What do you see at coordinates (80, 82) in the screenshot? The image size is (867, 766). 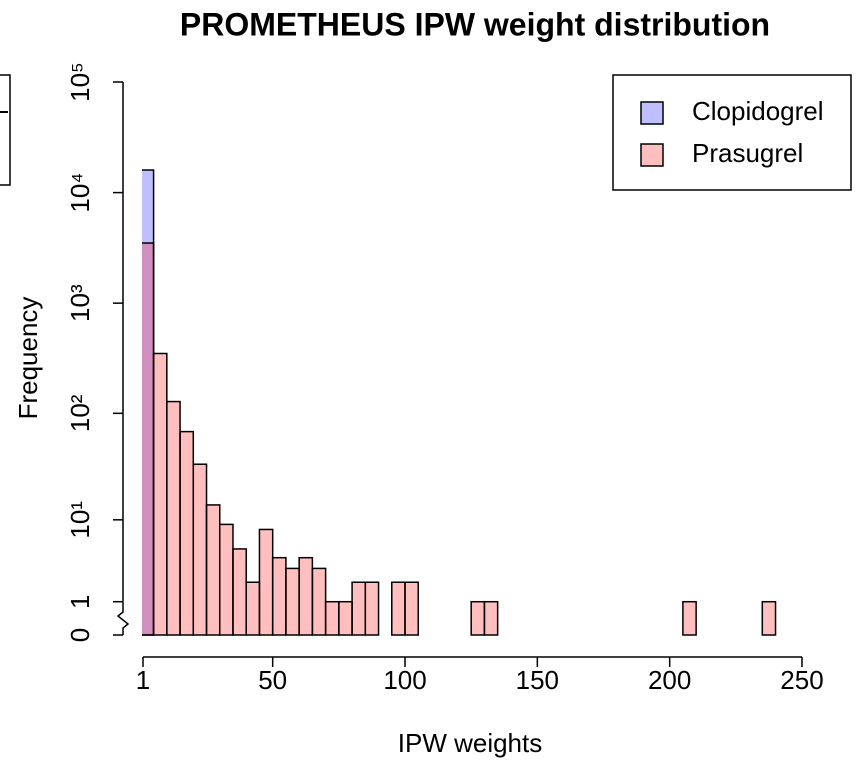 I see `y-tick-label: 10⁵` at bounding box center [80, 82].